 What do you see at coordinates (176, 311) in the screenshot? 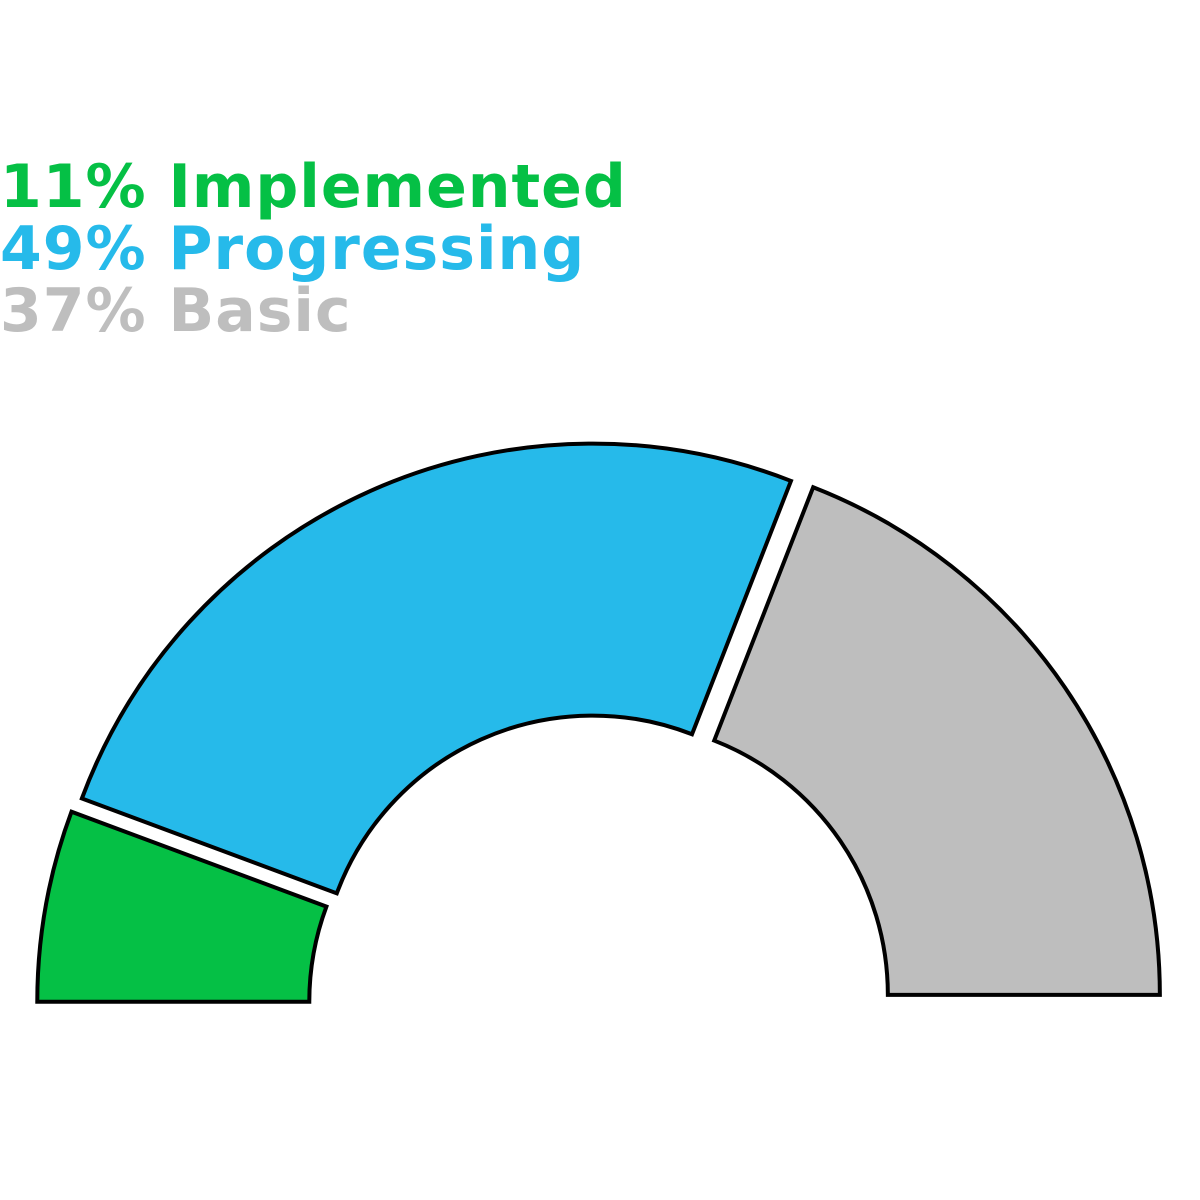
I see `legend-entry-basic: 37% Basic` at bounding box center [176, 311].